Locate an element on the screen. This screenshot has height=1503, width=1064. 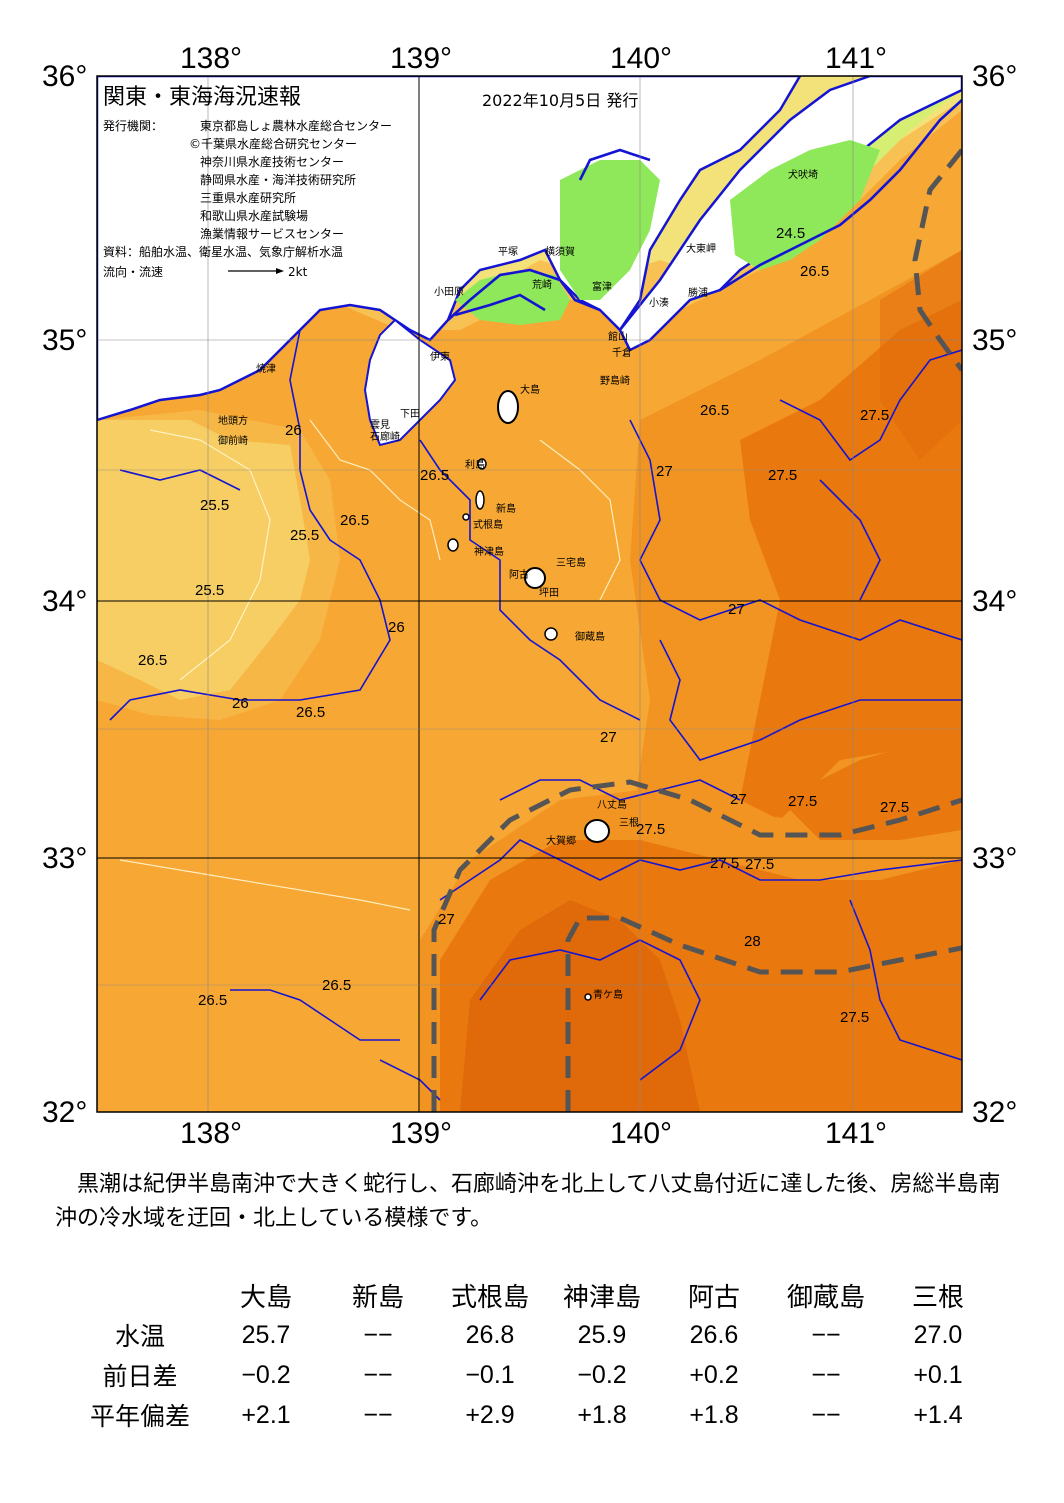
island-niijima is located at coordinates (480, 500).